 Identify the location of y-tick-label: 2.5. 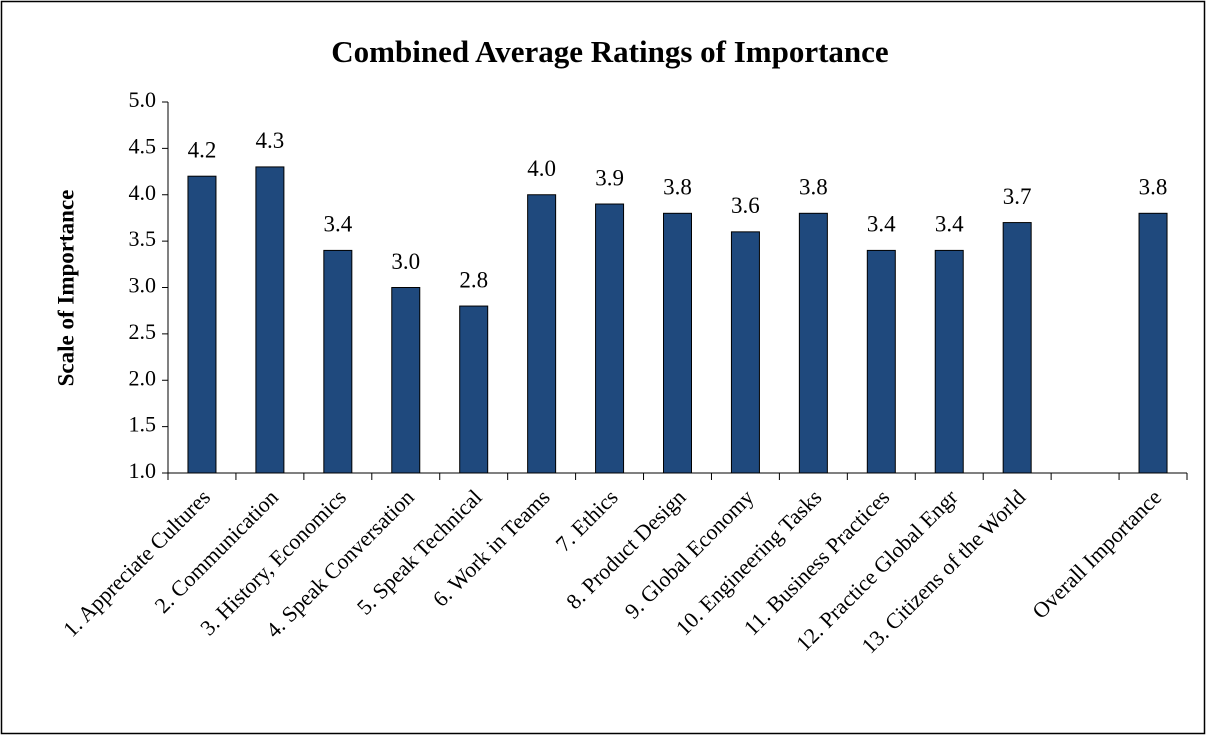
(143, 331).